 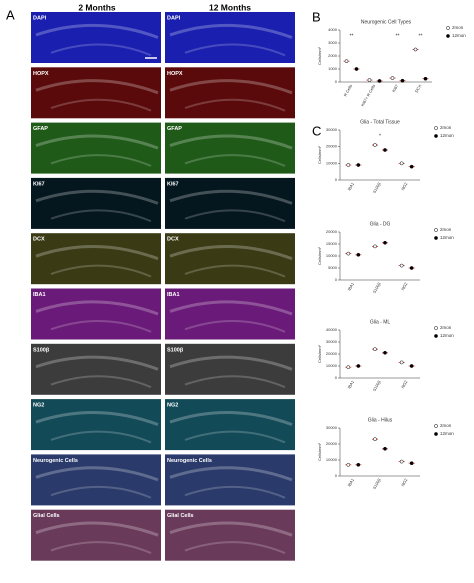 I want to click on chart-title: Glia - Total Tissue, so click(x=380, y=122).